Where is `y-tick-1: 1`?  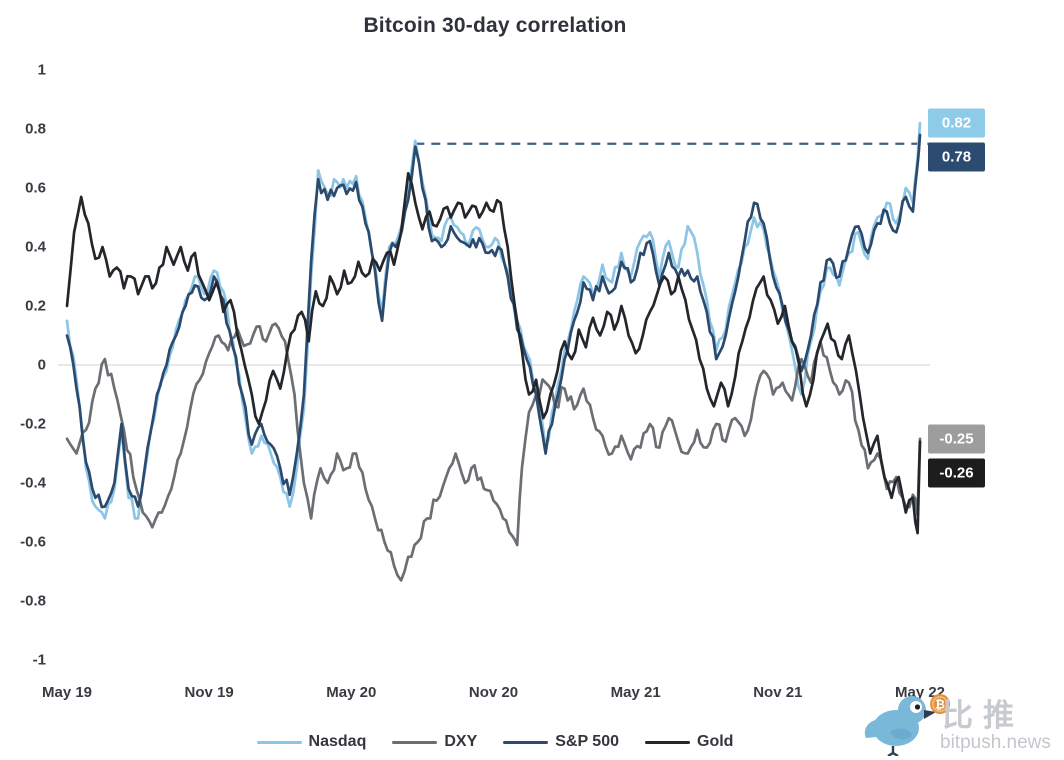
y-tick-1: 1 is located at coordinates (41, 70).